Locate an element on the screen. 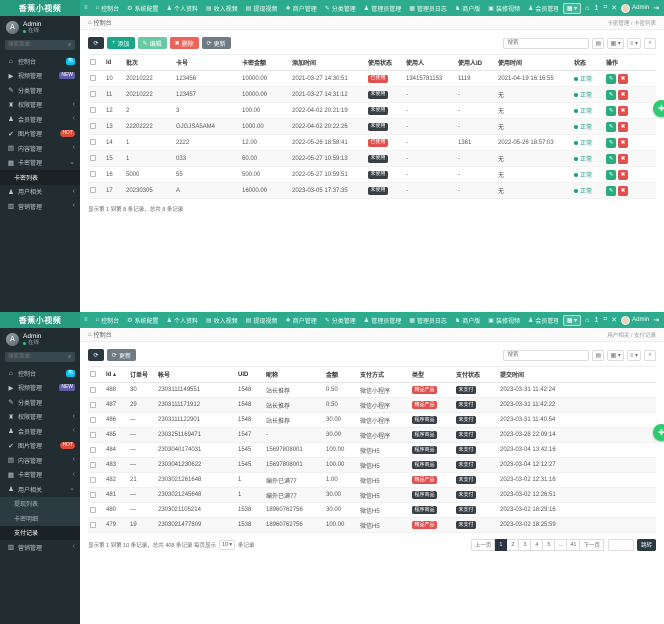 This screenshot has height=624, width=664. nav-item: ▦ 管理员日志 is located at coordinates (428, 320).